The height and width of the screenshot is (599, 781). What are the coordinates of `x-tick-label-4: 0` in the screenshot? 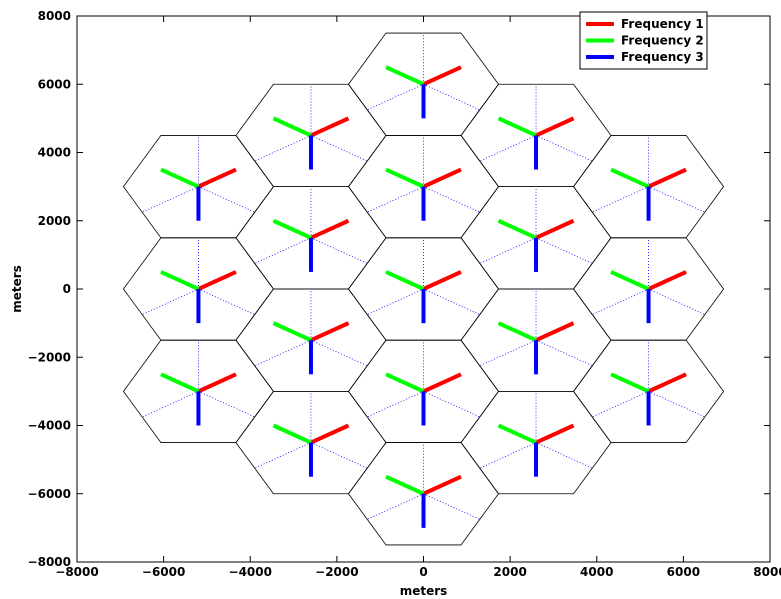 It's located at (423, 572).